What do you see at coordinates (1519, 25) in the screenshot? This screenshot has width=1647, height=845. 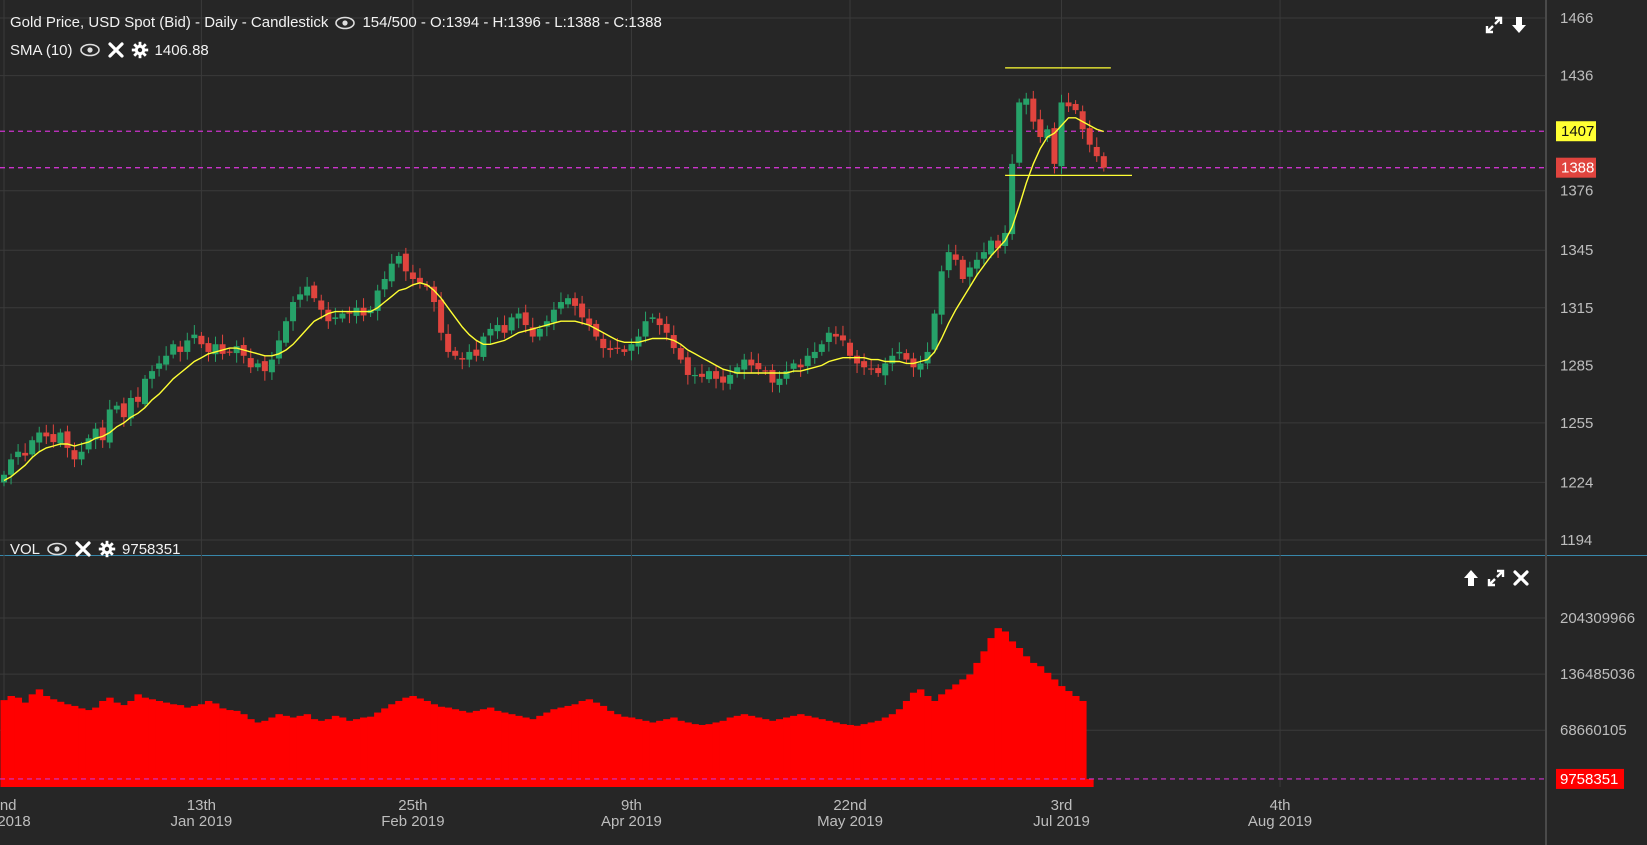 I see `arrow-down-icon` at bounding box center [1519, 25].